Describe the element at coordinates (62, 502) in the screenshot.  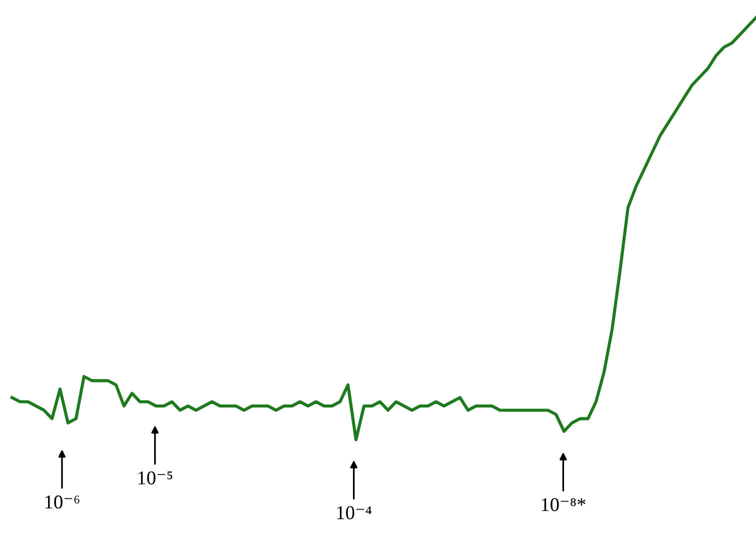
I see `text: 10⁻⁶` at that location.